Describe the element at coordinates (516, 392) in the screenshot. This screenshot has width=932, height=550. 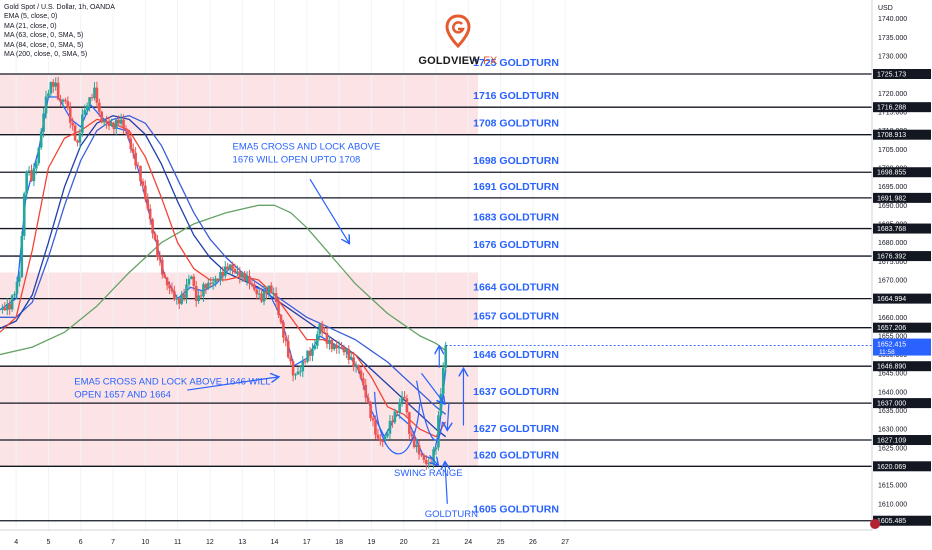
I see `level-label-10: 1637 GOLDTURN` at that location.